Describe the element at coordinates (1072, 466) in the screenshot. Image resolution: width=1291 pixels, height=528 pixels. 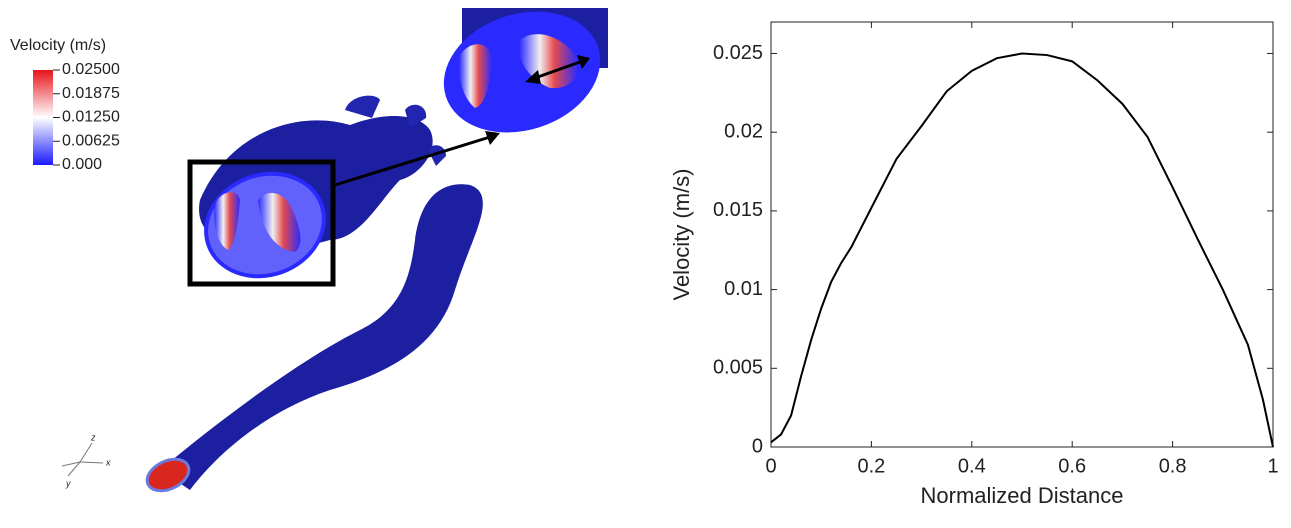
I see `x-tick-label: 0.6` at that location.